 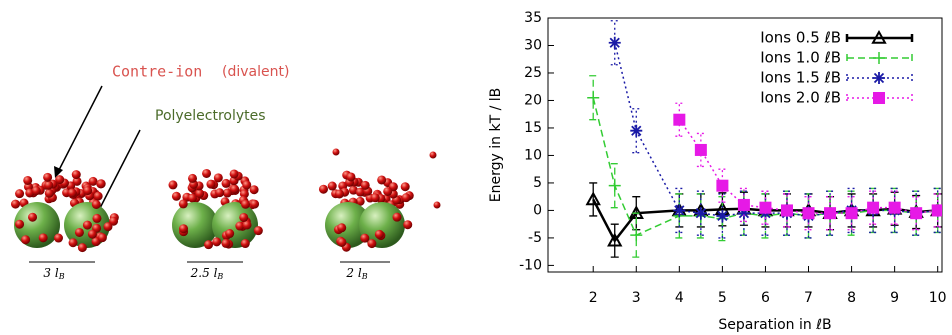 What do you see at coordinates (774, 325) in the screenshot?
I see `x-axis-label: Separation in ℓB` at bounding box center [774, 325].